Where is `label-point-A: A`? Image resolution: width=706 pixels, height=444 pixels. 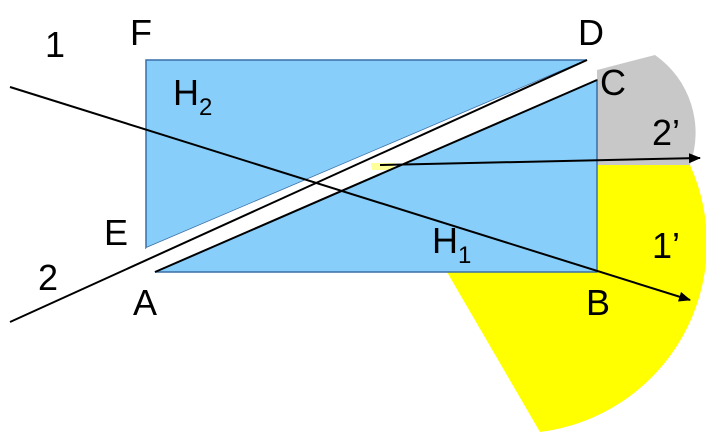
label-point-A: A is located at coordinates (145, 302).